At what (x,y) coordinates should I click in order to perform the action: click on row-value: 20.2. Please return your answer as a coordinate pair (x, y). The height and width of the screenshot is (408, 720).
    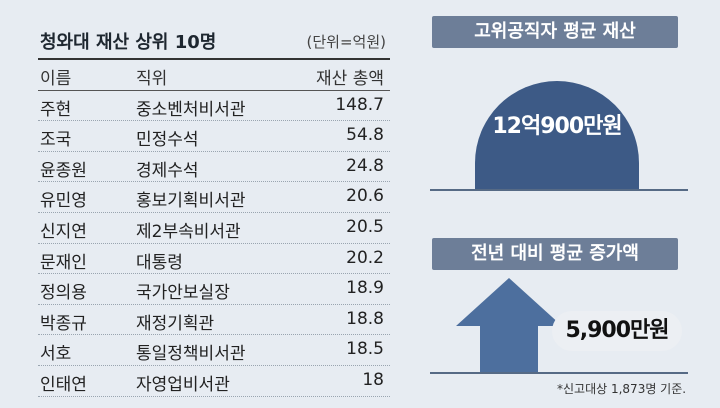
    Looking at the image, I should click on (365, 257).